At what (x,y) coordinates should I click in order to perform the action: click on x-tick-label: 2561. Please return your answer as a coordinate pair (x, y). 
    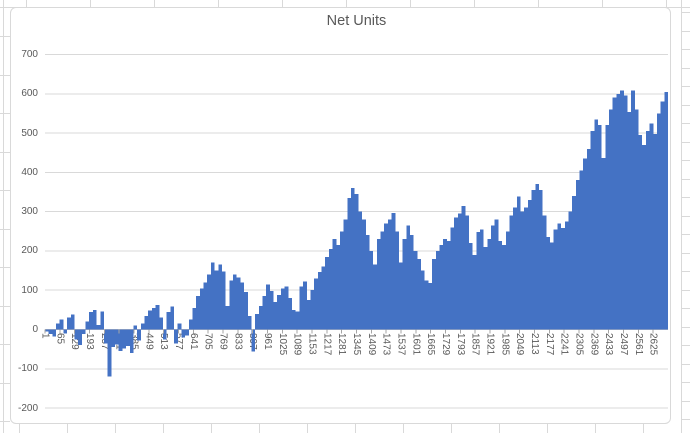
    Looking at the image, I should click on (638, 344).